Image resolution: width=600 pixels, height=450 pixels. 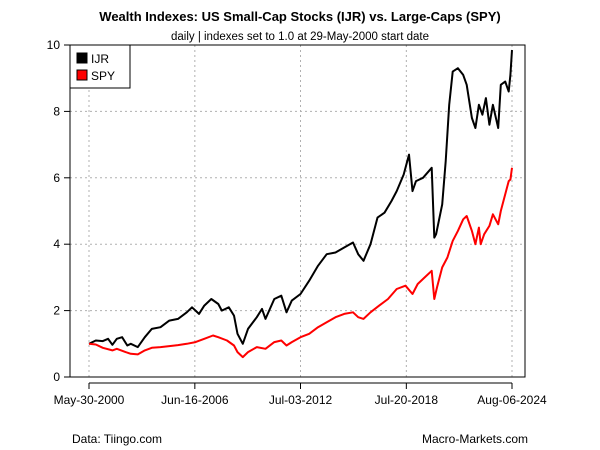 I want to click on x-tick-label: Jun-16-2006, so click(x=195, y=400).